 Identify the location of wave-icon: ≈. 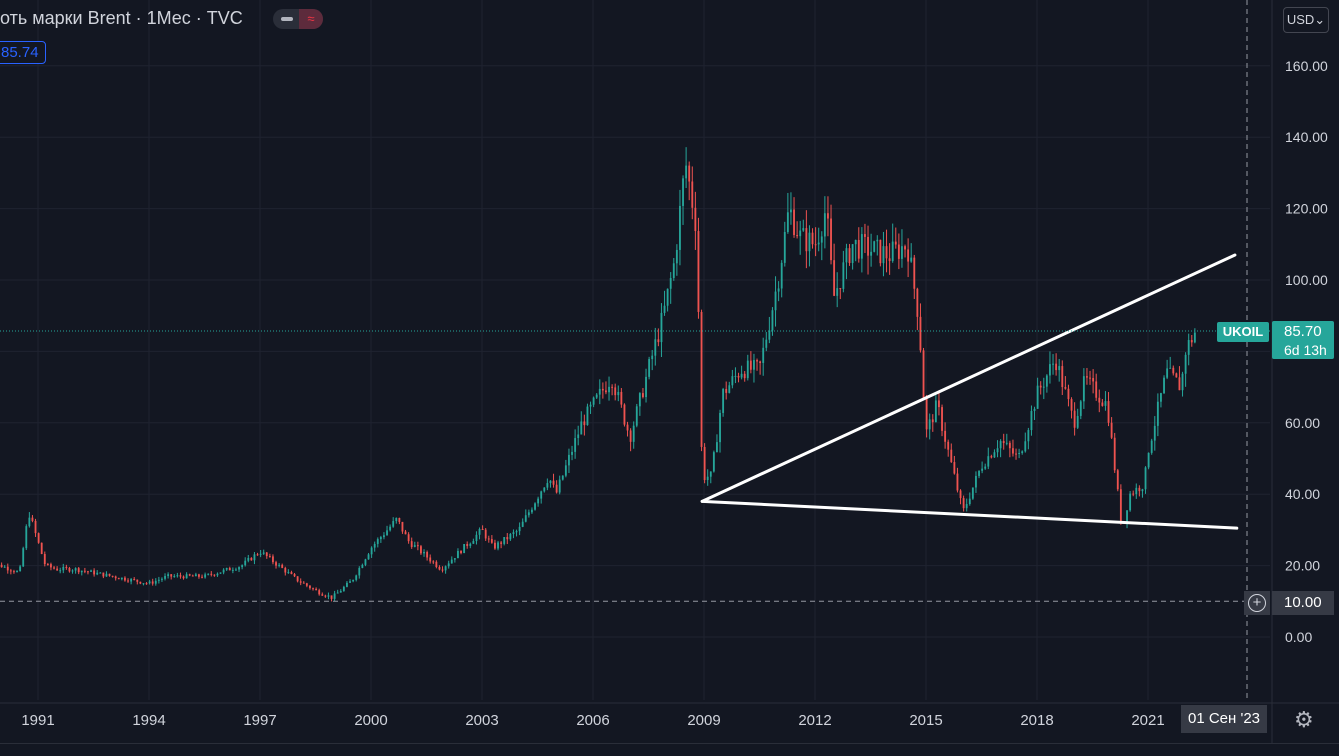
(311, 19).